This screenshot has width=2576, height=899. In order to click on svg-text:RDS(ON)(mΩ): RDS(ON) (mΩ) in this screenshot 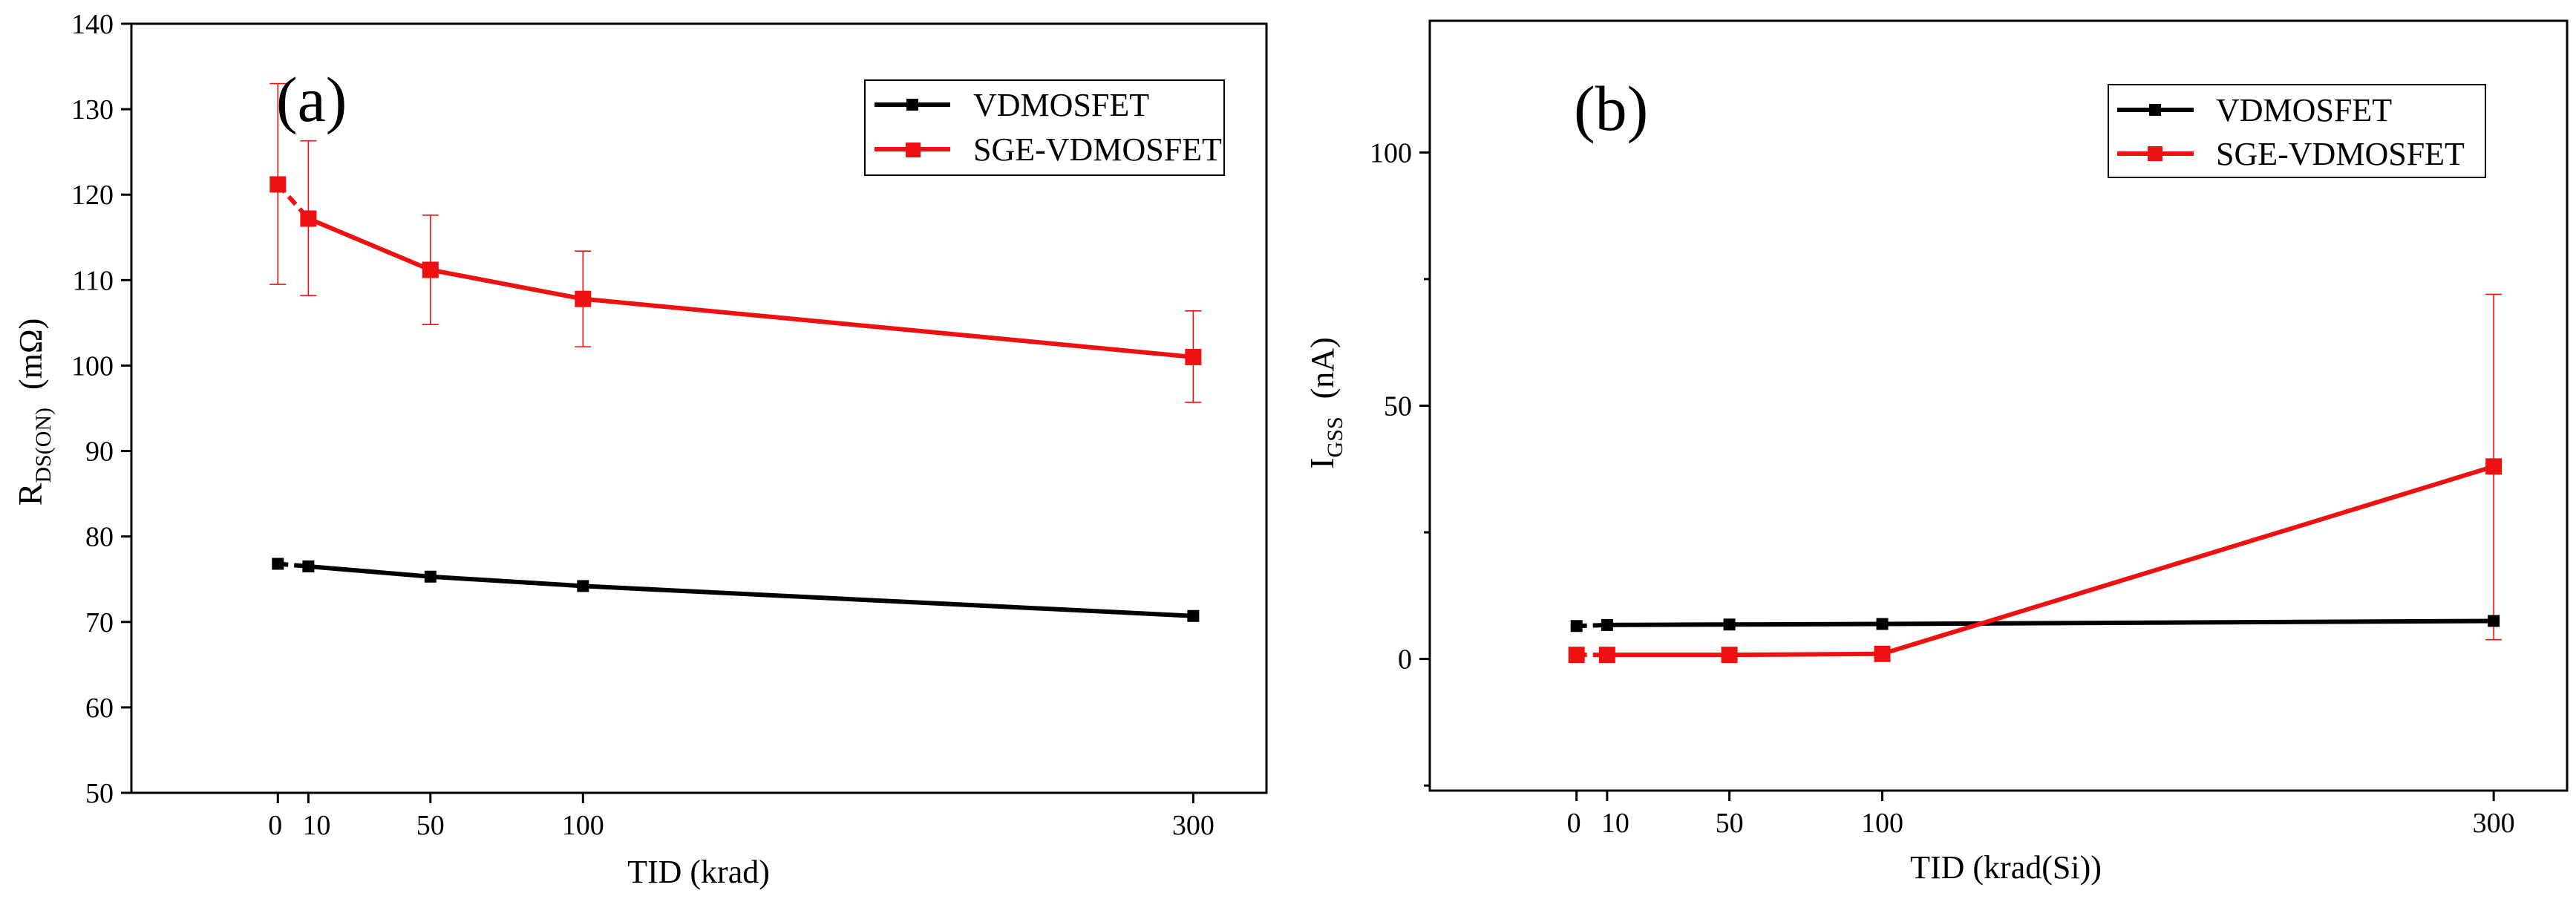, I will do `click(33, 412)`.